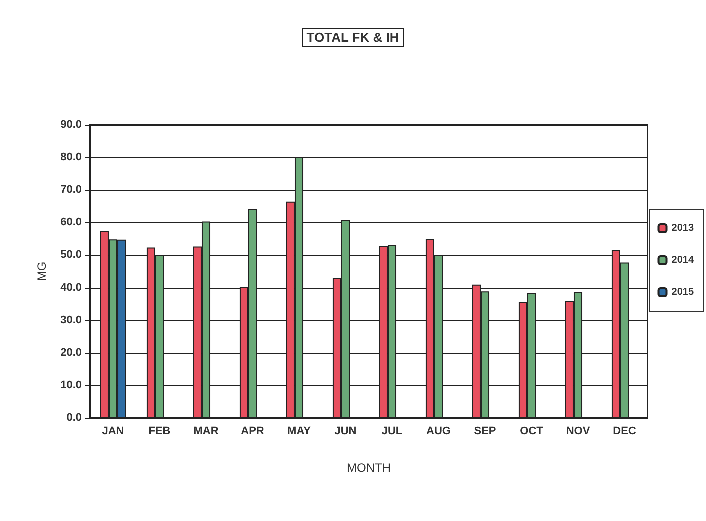 The image size is (706, 521). What do you see at coordinates (71, 158) in the screenshot?
I see `y-tick-label: 80.0` at bounding box center [71, 158].